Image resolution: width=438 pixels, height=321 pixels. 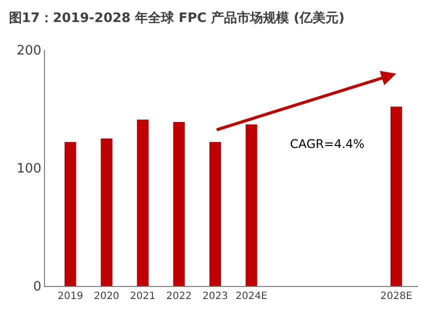 What do you see at coordinates (396, 296) in the screenshot?
I see `x-tick-label: 2028E` at bounding box center [396, 296].